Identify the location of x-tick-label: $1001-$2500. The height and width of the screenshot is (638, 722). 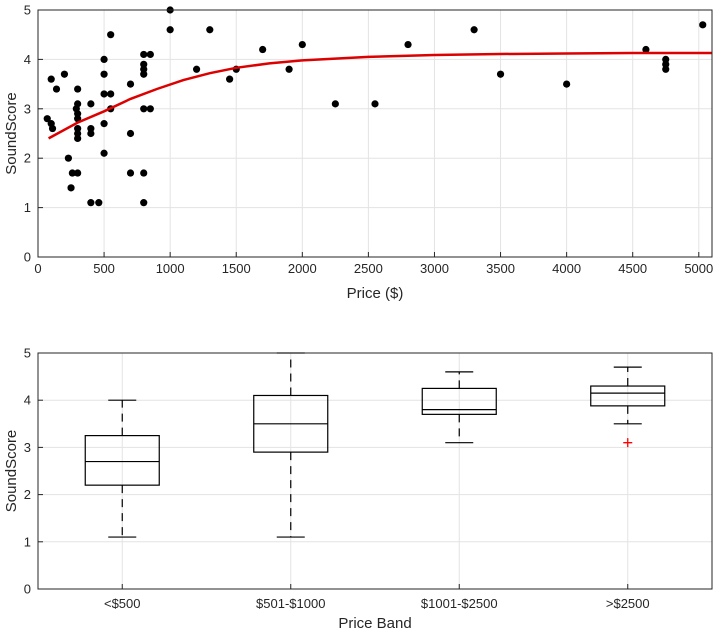
(459, 603).